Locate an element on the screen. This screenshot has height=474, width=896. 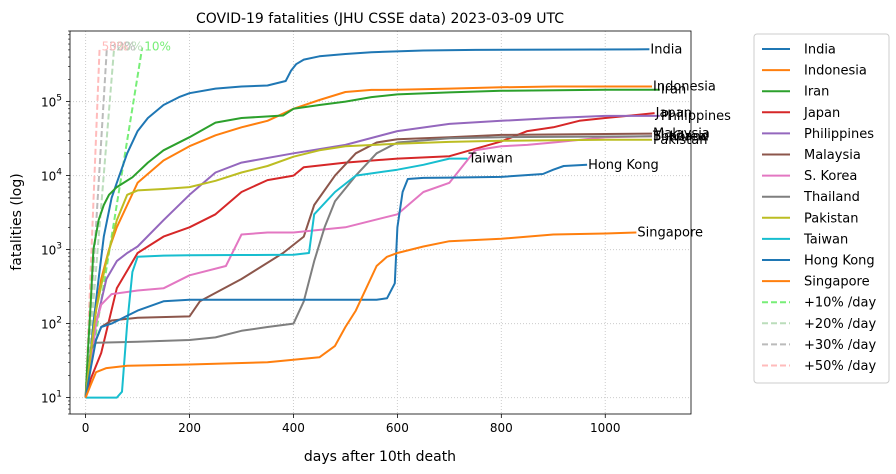
y-tick-label-0: 10¹ is located at coordinates (51, 398).